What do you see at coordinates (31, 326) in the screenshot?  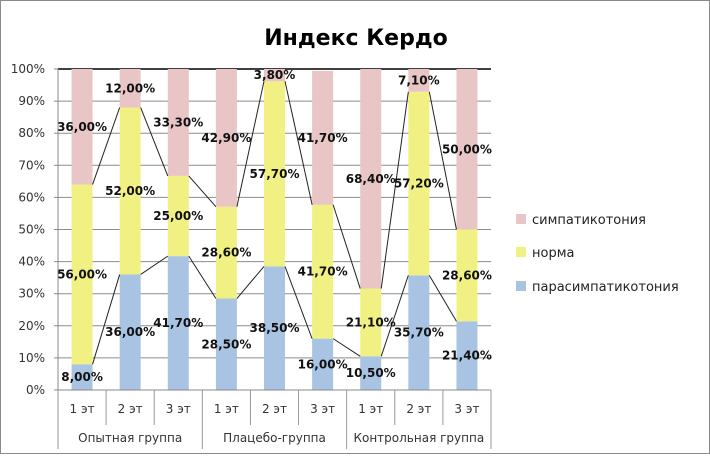 I see `y-tick-label: 20%` at bounding box center [31, 326].